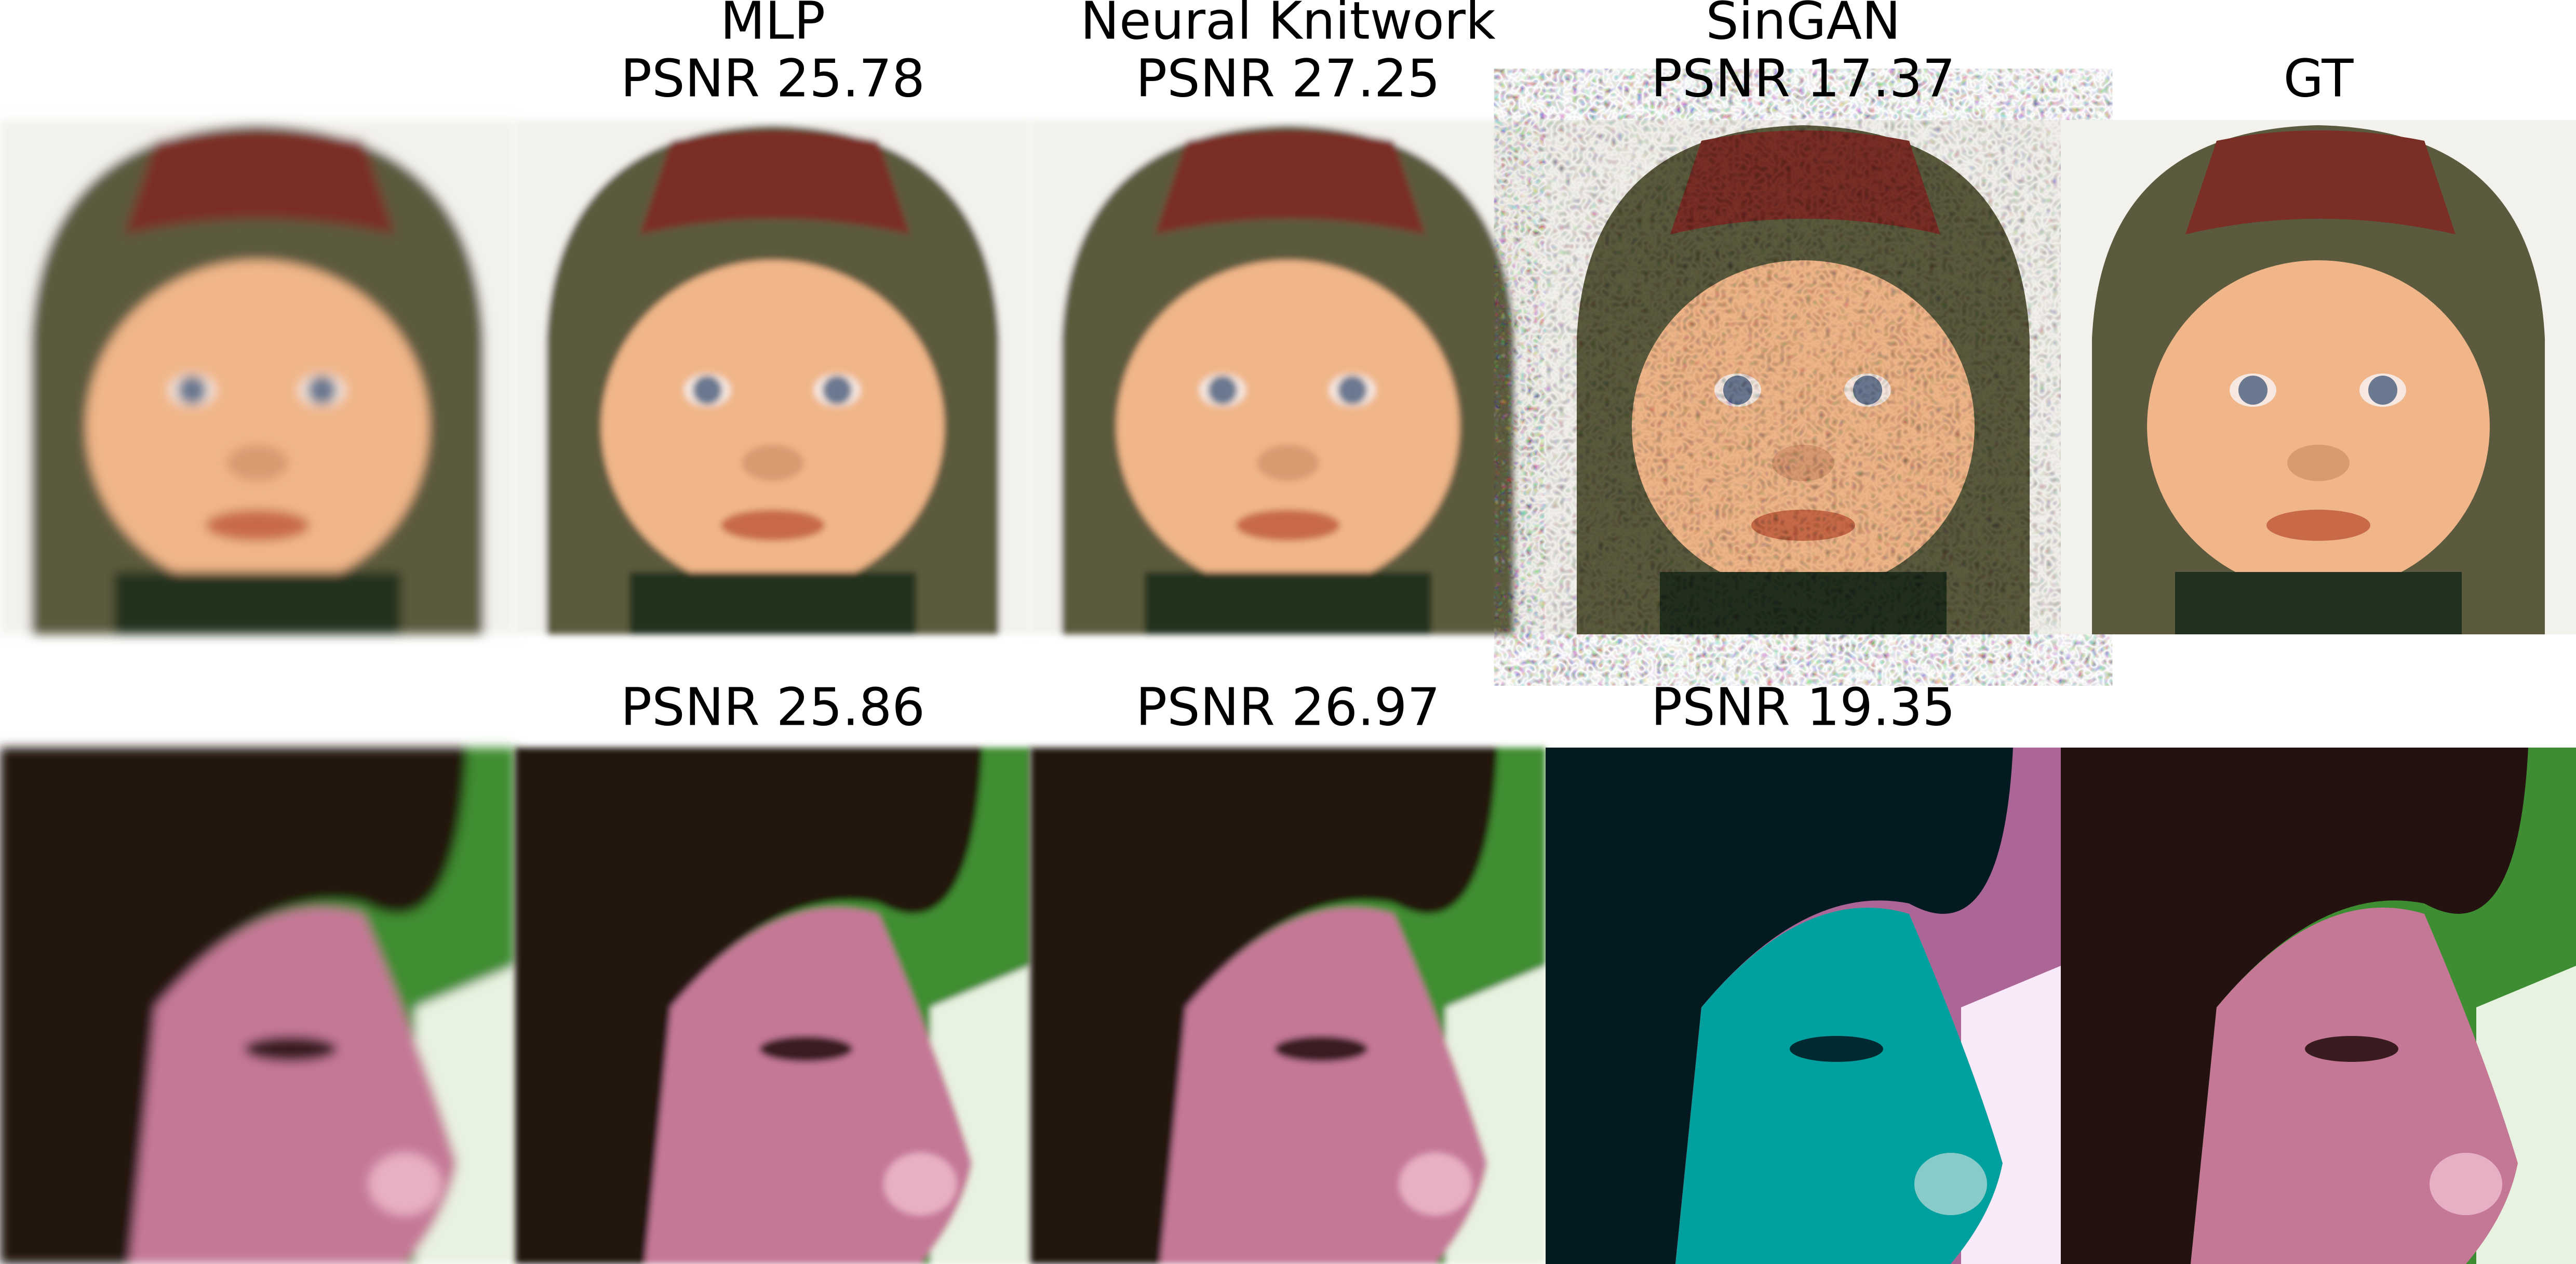 The image size is (2576, 1264). I want to click on method-name: MLP, so click(773, 25).